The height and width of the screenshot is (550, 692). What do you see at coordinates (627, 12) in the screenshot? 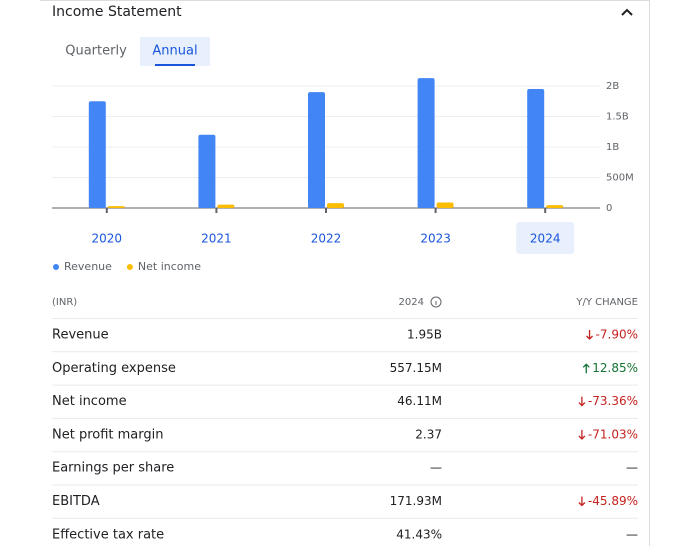
I see `collapse-icon` at bounding box center [627, 12].